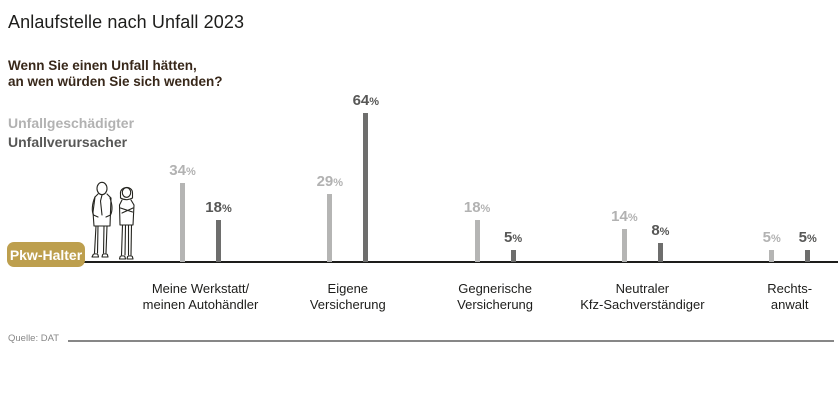  I want to click on value-label-unfallverursacher: 64%, so click(366, 100).